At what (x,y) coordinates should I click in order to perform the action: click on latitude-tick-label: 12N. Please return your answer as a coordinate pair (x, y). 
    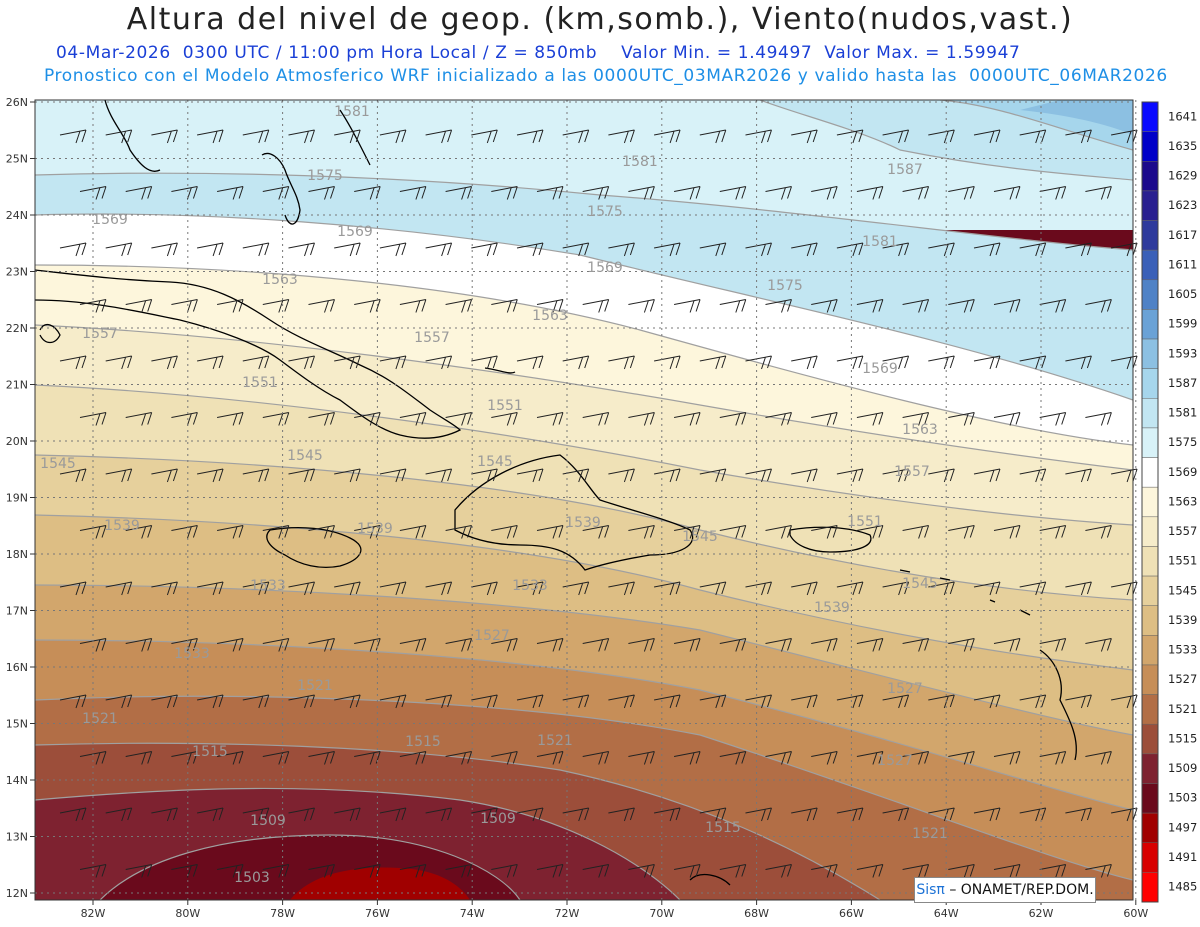
    Looking at the image, I should click on (17, 893).